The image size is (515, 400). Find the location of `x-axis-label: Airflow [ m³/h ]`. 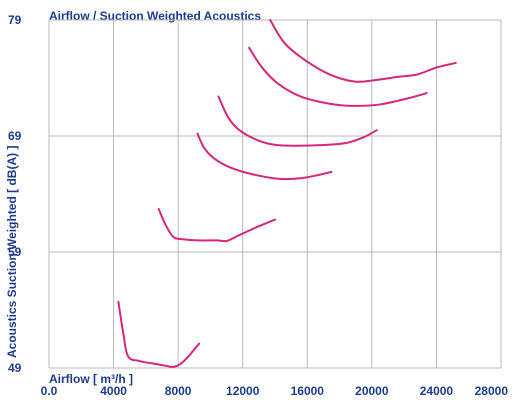

x-axis-label: Airflow [ m³/h ] is located at coordinates (91, 379).